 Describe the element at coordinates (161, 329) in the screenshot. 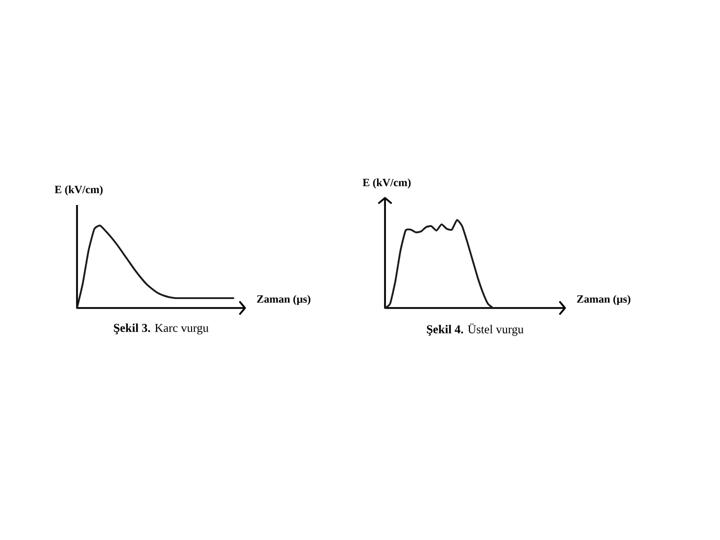

I see `text: Şekil 3. Karc vurgu` at that location.